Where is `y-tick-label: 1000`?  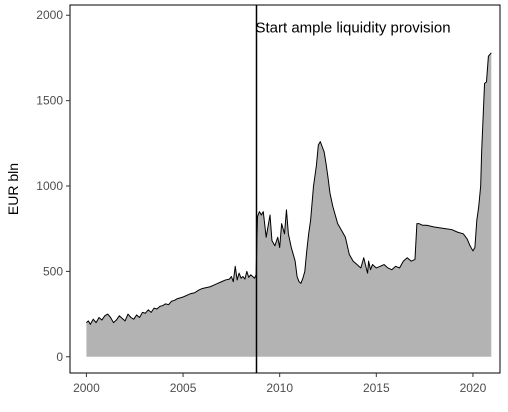 y-tick-label: 1000 is located at coordinates (49, 186).